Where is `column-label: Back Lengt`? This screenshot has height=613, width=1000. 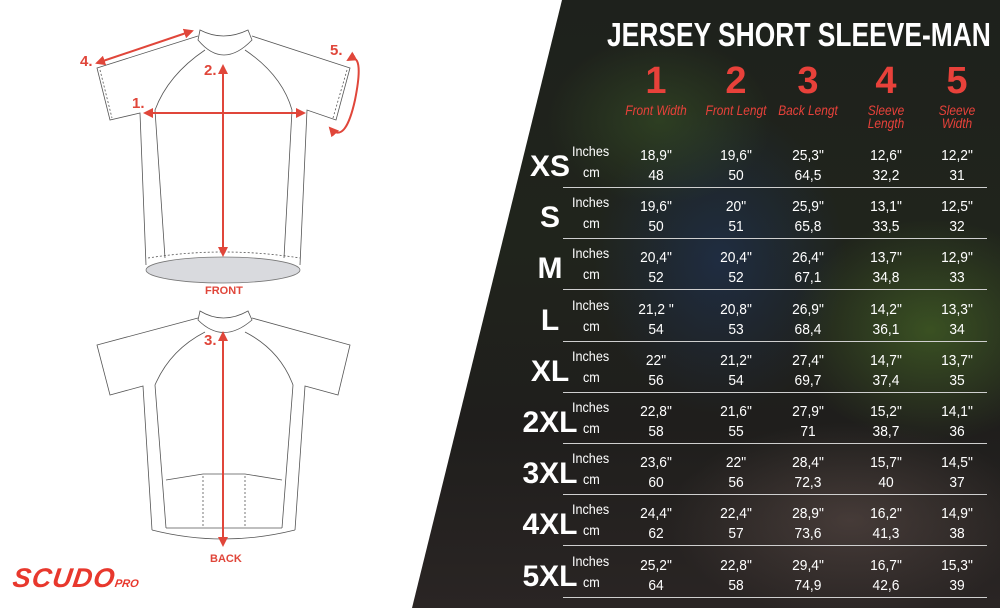
column-label: Back Lengt is located at coordinates (808, 110).